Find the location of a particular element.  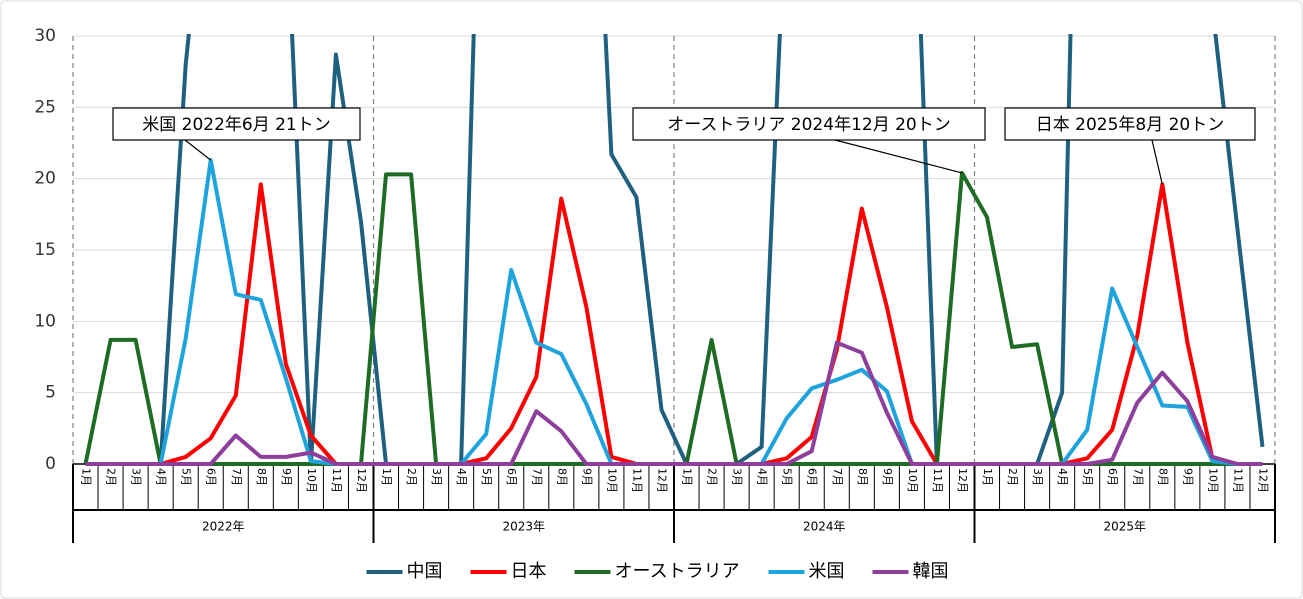

callout-text: 日本 2025年8月 20トン is located at coordinates (1130, 125).